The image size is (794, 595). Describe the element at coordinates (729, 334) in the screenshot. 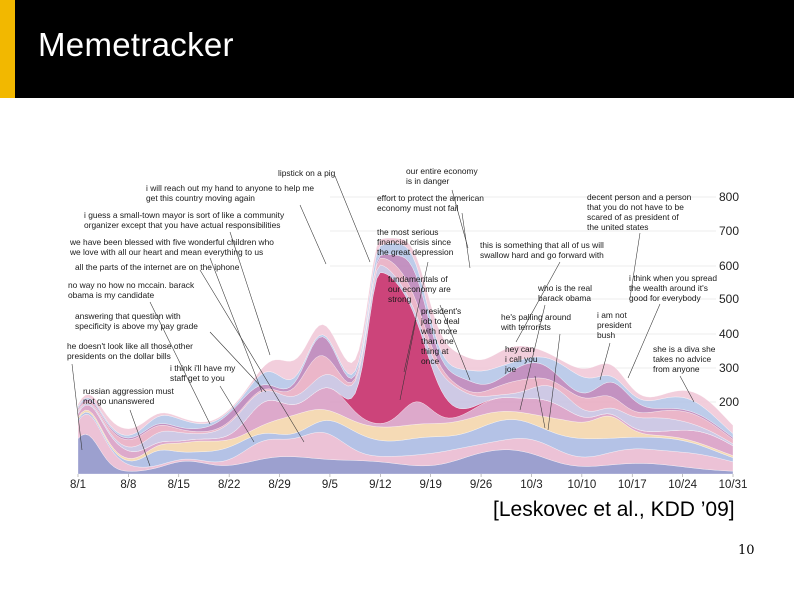

I see `y-tick-label: 400` at that location.